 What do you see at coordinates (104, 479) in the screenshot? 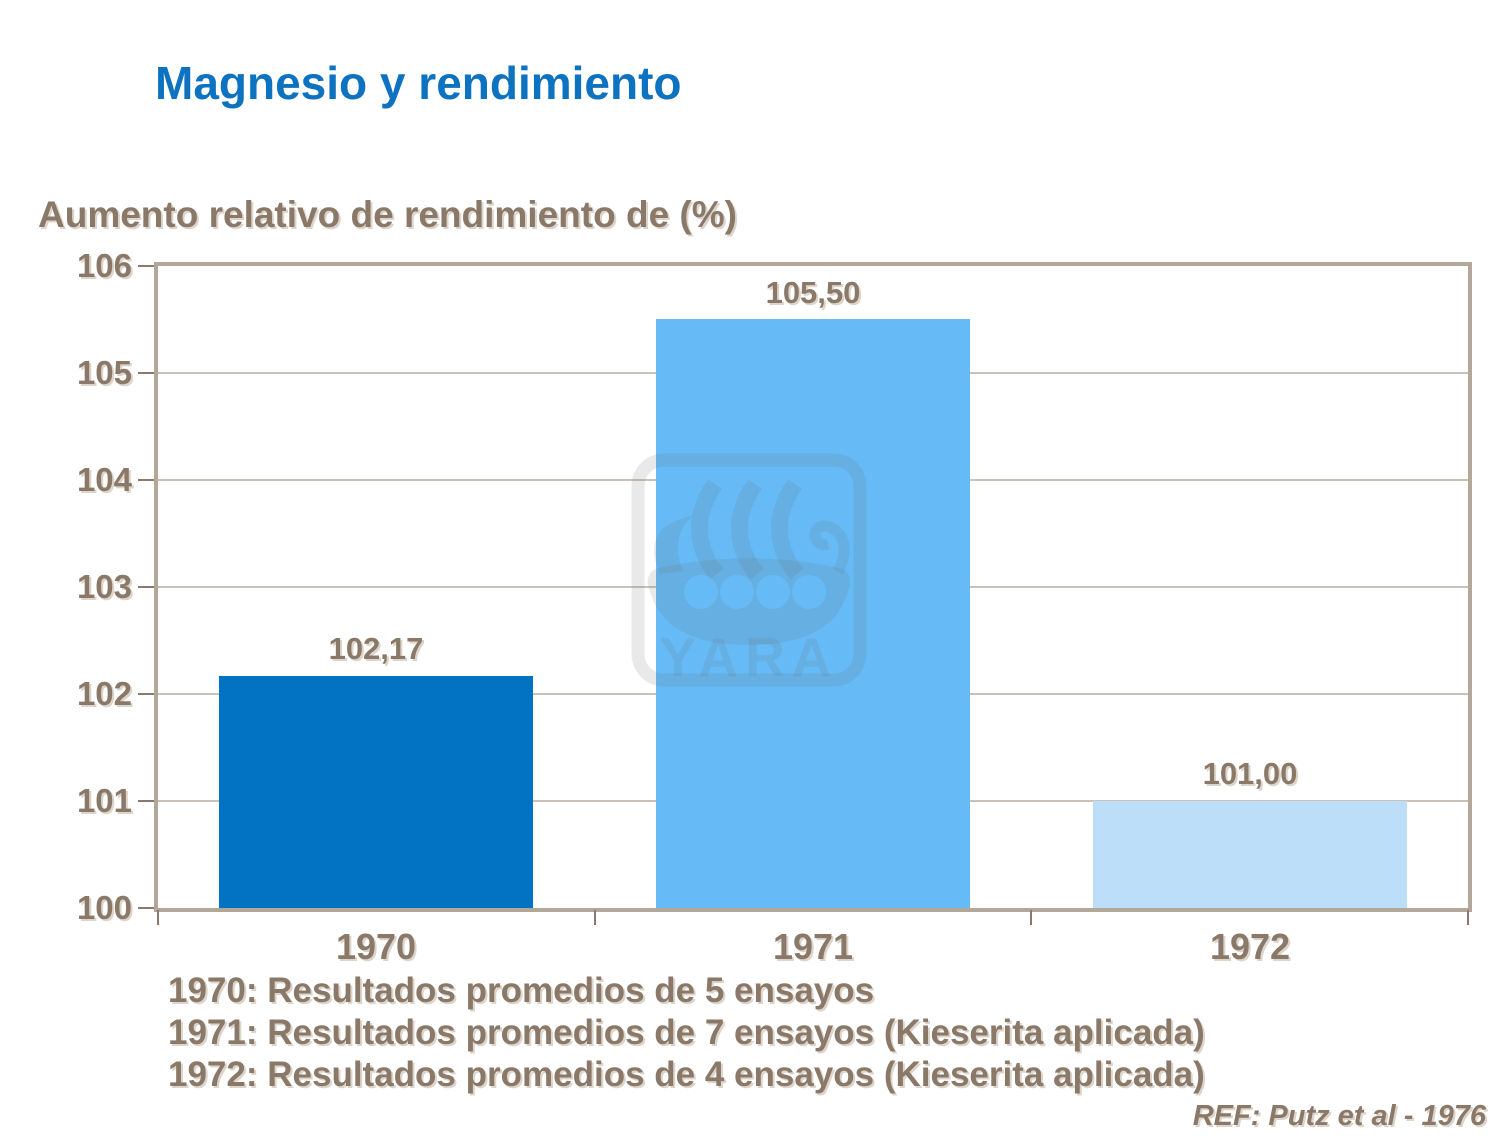
I see `y-axis-tick-label-104: 104` at bounding box center [104, 479].